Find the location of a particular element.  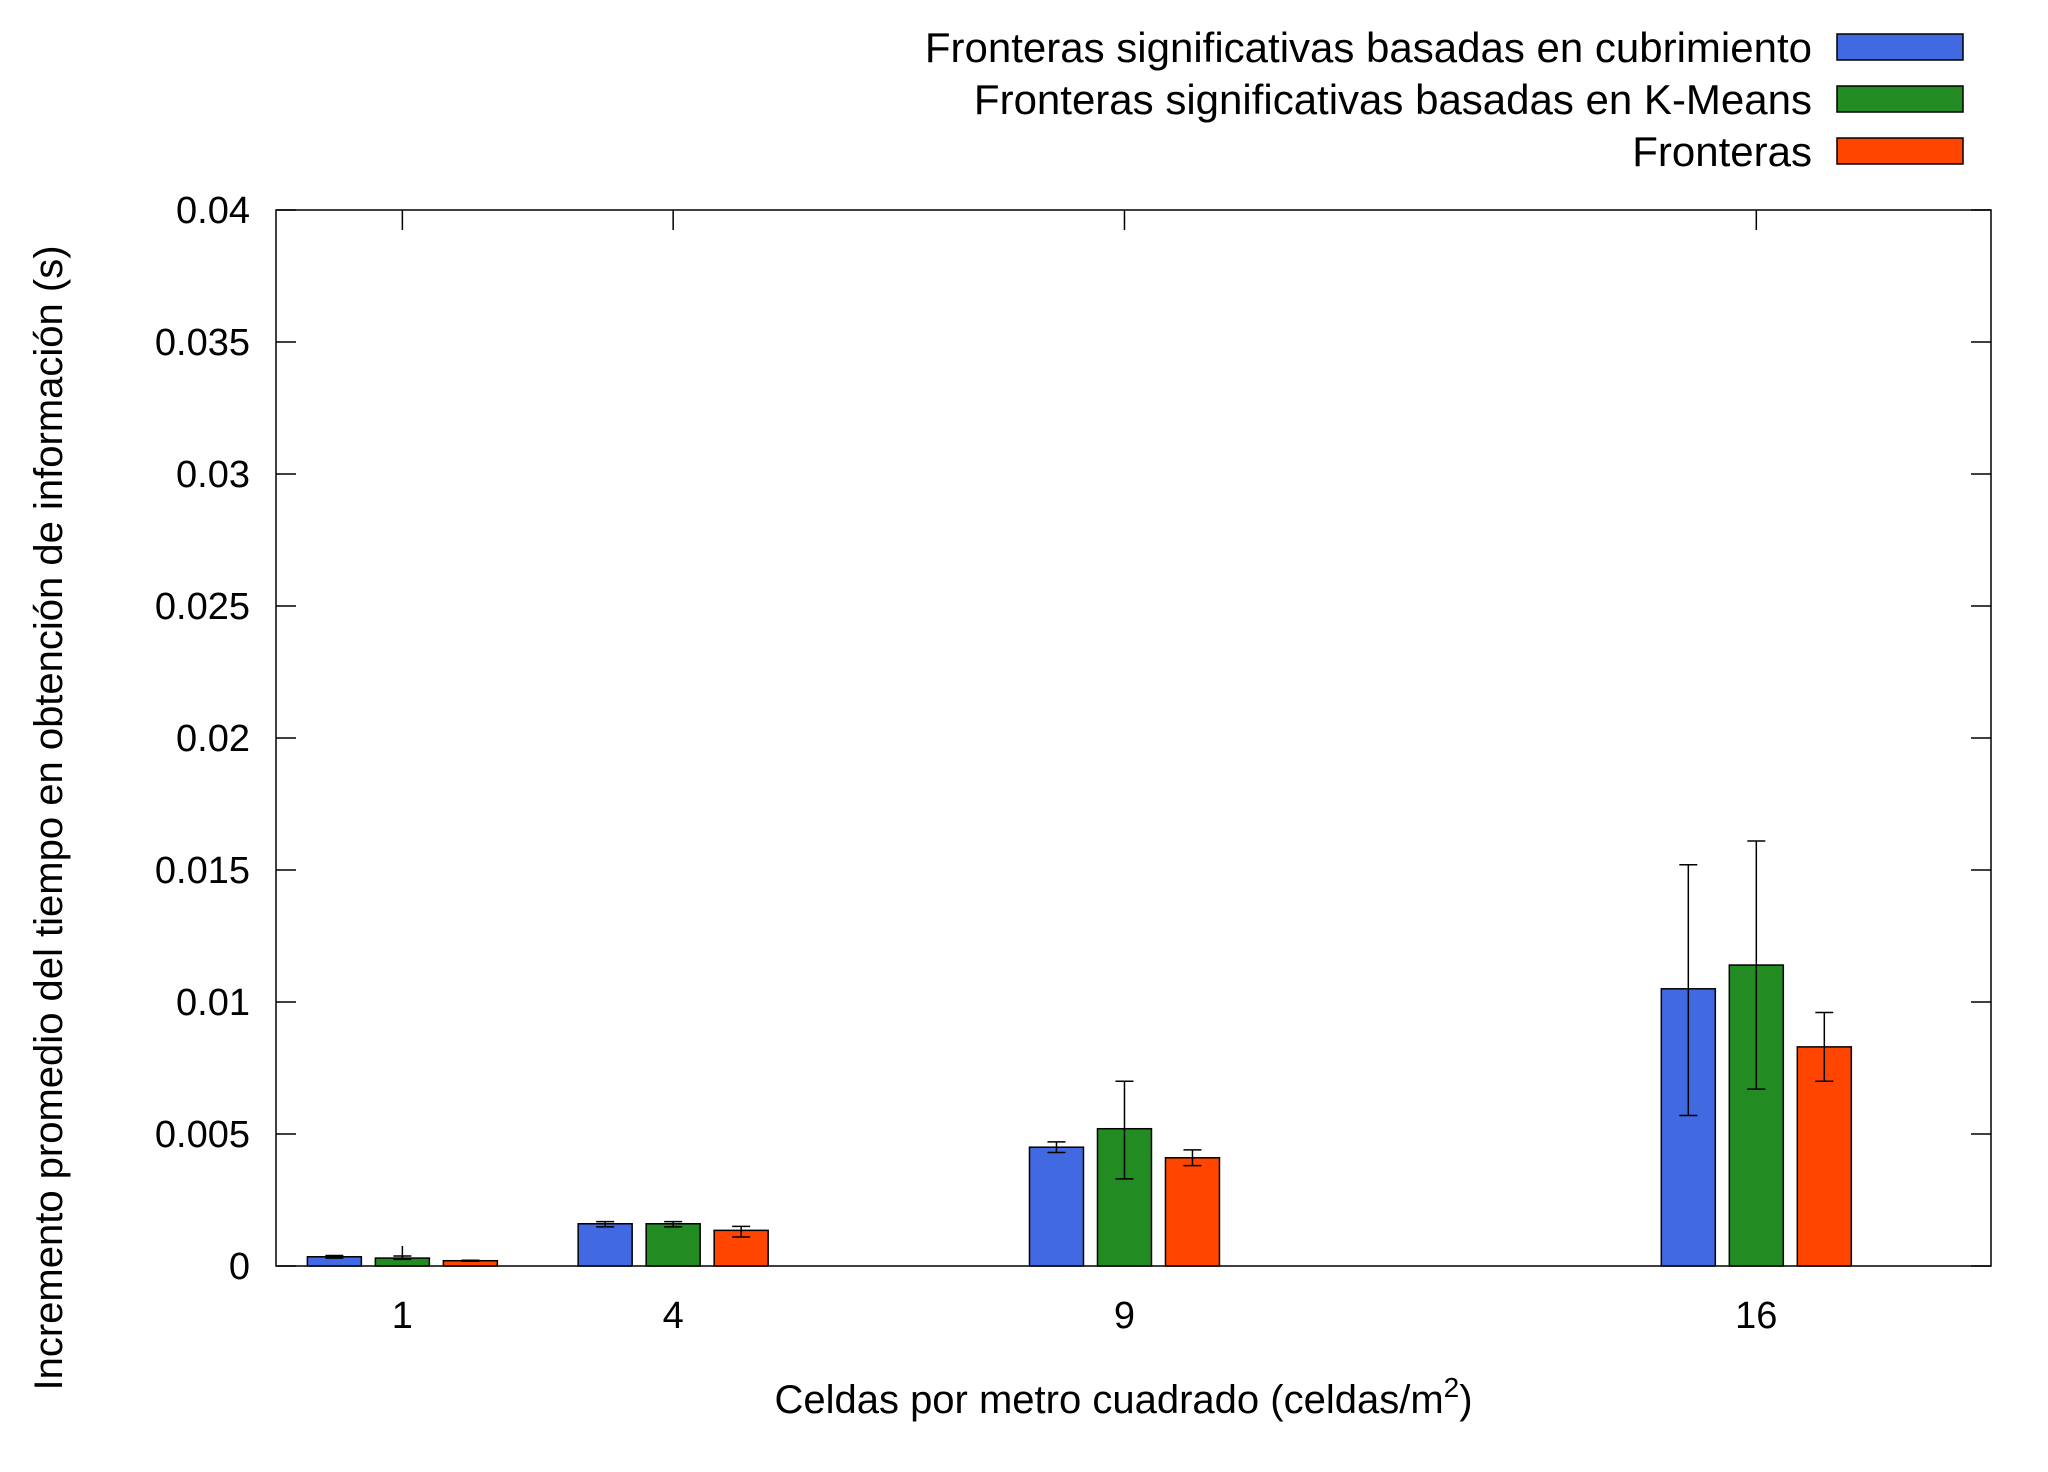

x-axis-title-main: Celdas por metro cuadrado (celdas/m is located at coordinates (1108, 1400).